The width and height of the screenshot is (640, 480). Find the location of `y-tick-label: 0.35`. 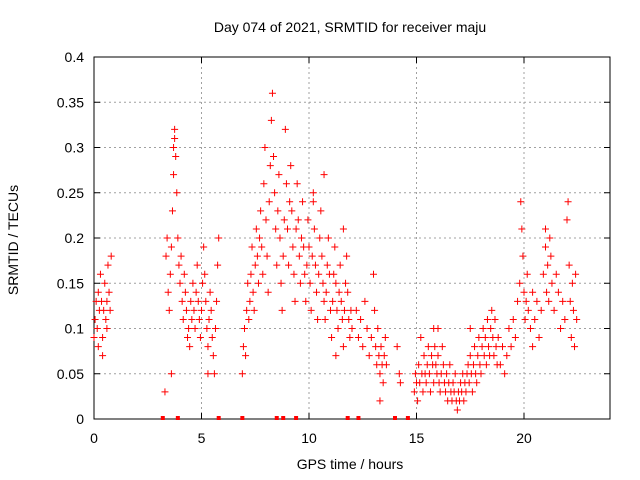

y-tick-label: 0.35 is located at coordinates (70, 102).